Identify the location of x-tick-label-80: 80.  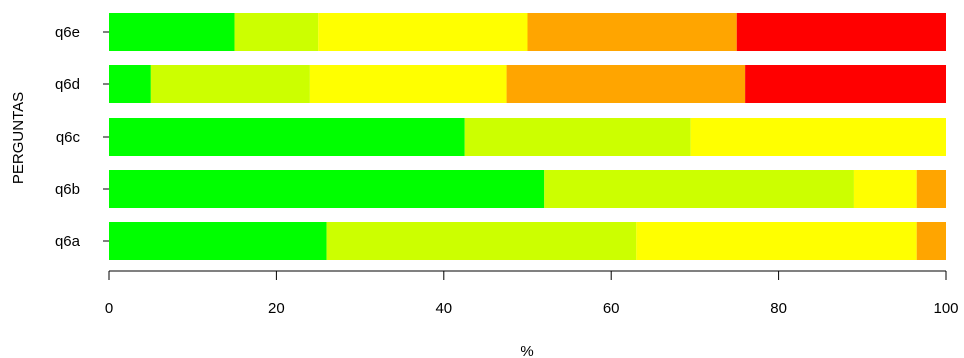
(778, 308).